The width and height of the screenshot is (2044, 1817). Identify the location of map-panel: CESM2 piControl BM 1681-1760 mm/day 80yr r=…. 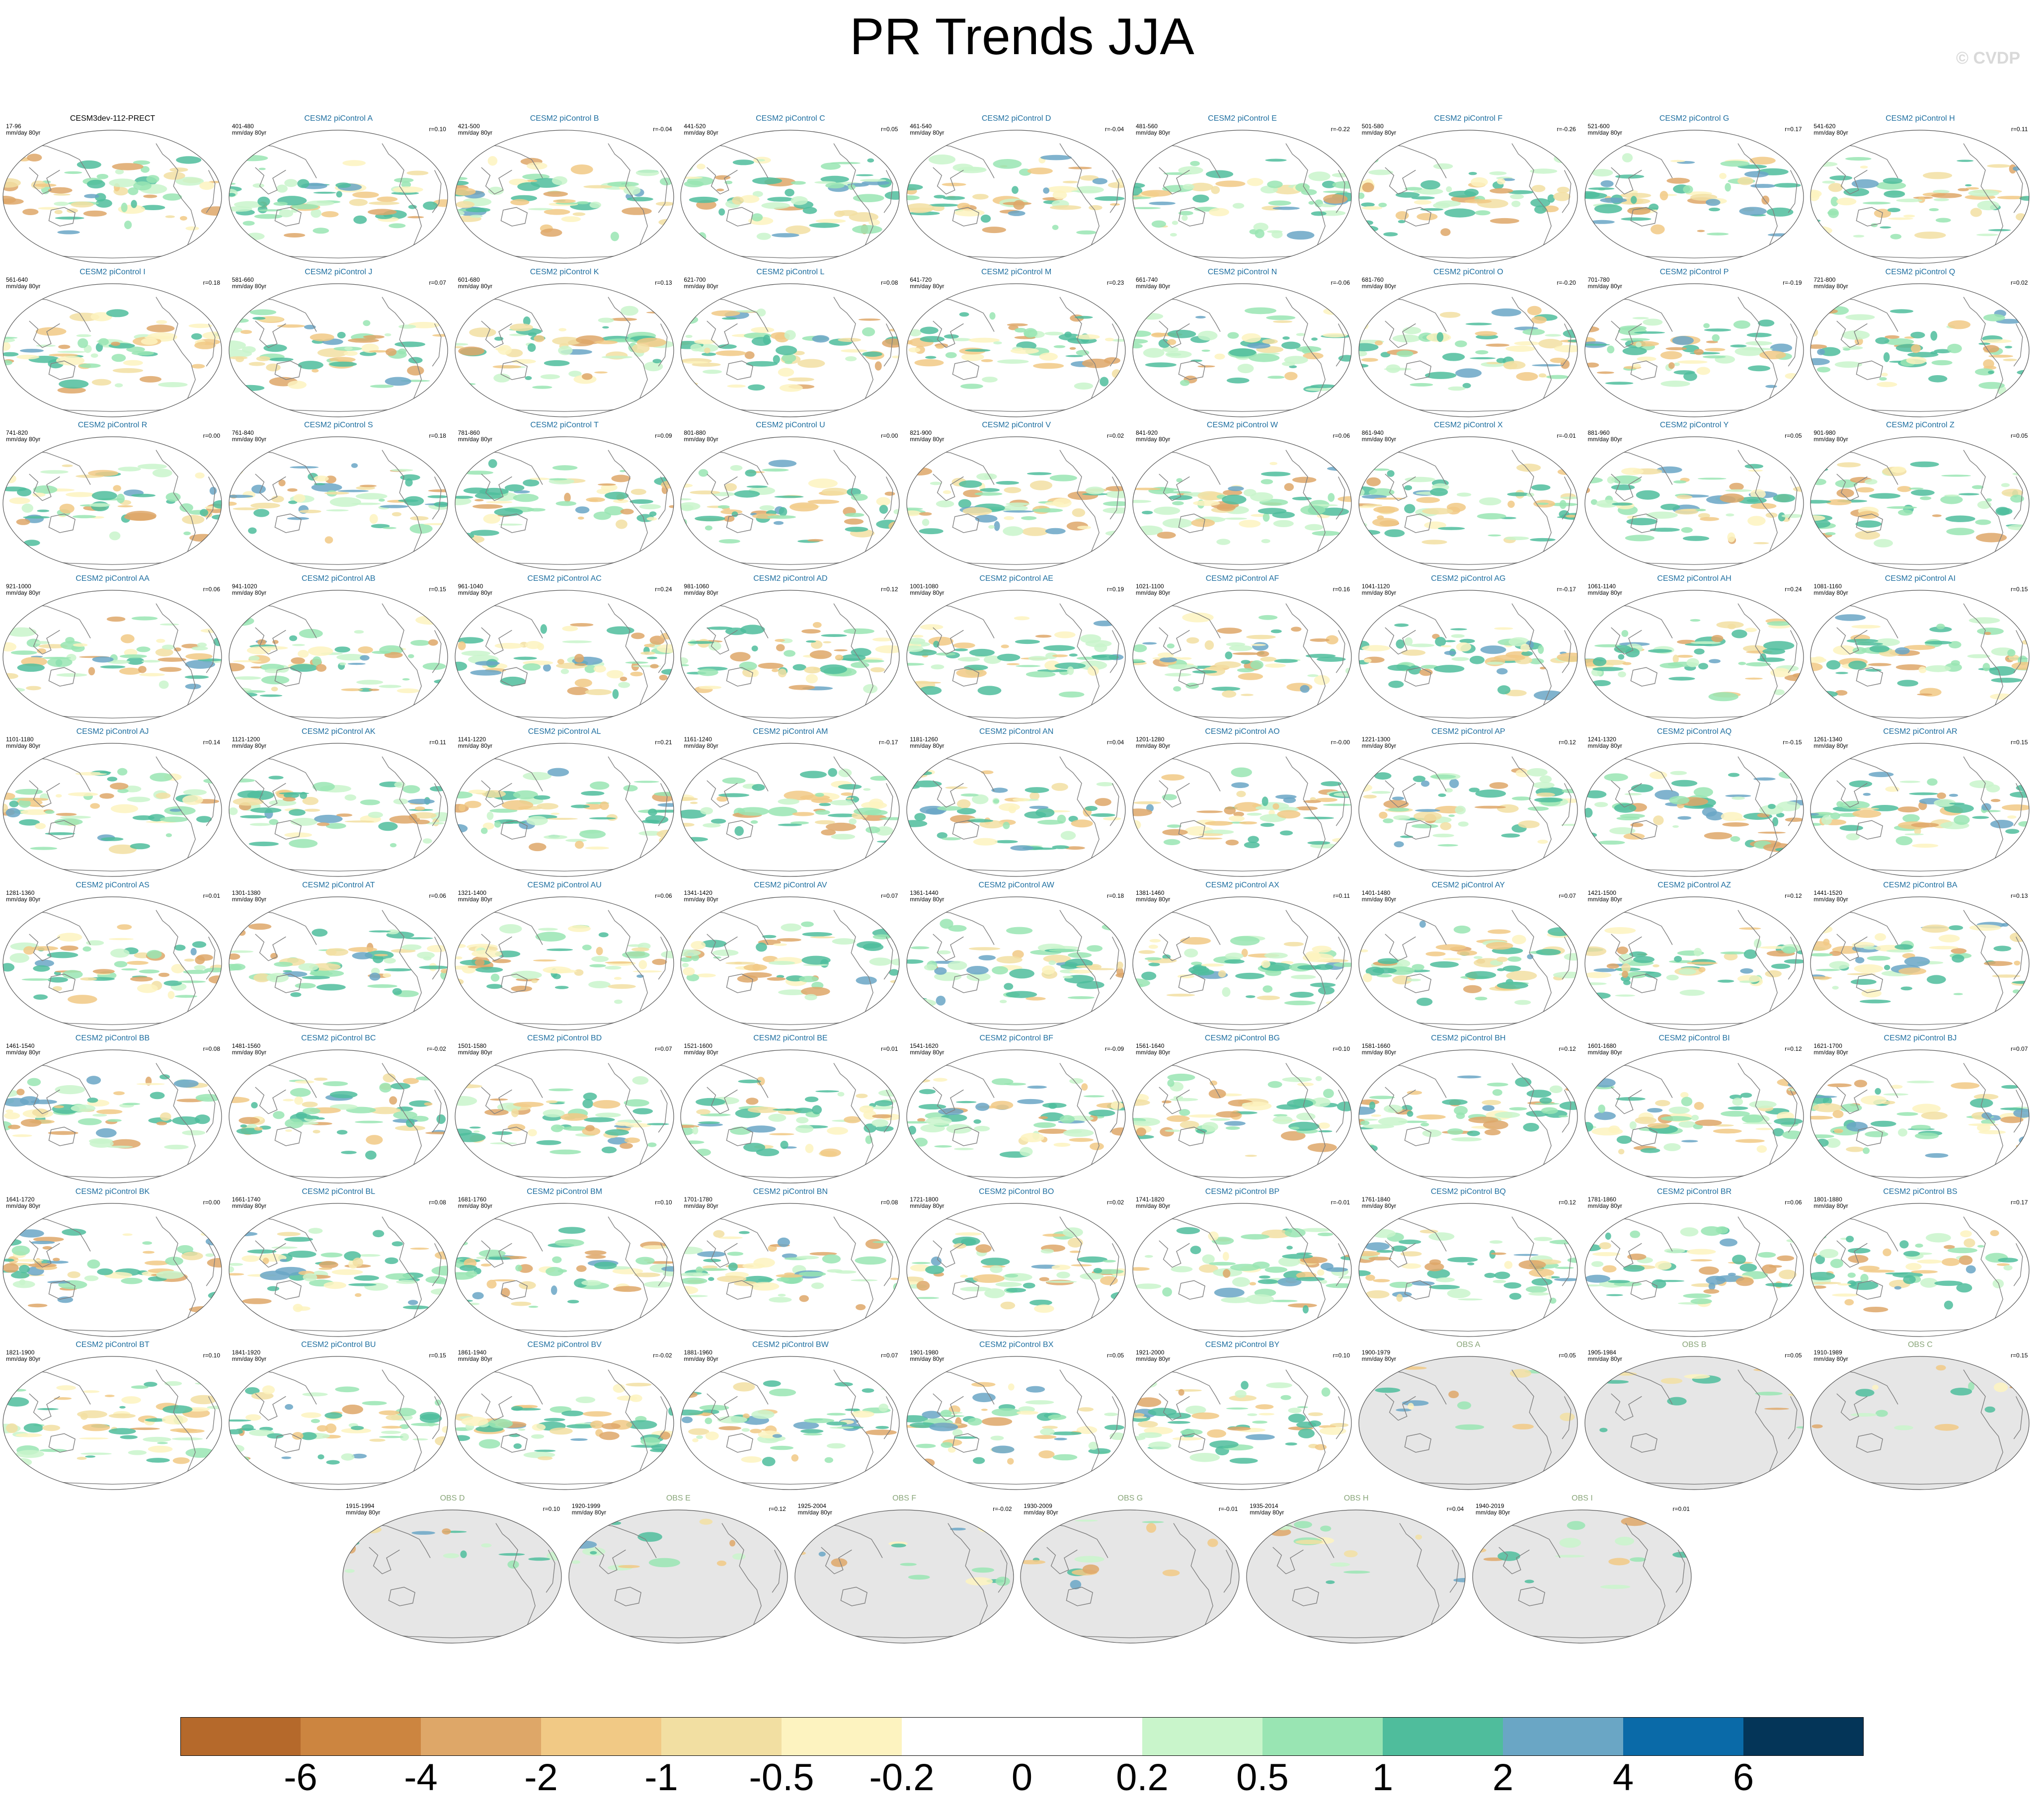
(564, 1262).